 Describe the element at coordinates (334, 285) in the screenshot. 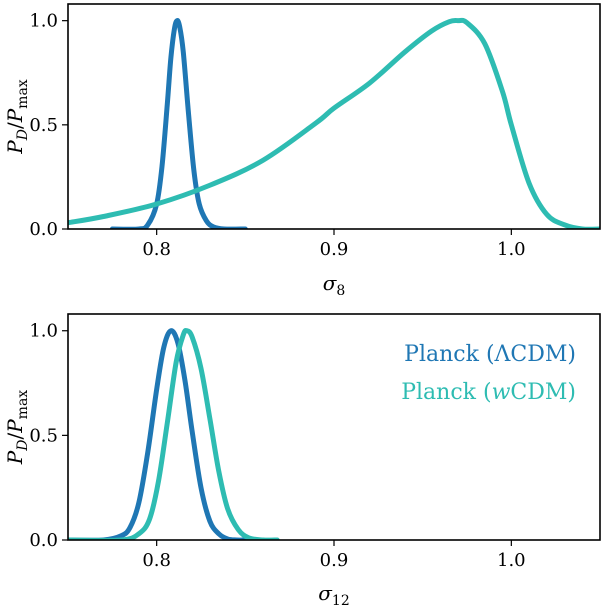

I see `x-axis-label: σ8` at that location.